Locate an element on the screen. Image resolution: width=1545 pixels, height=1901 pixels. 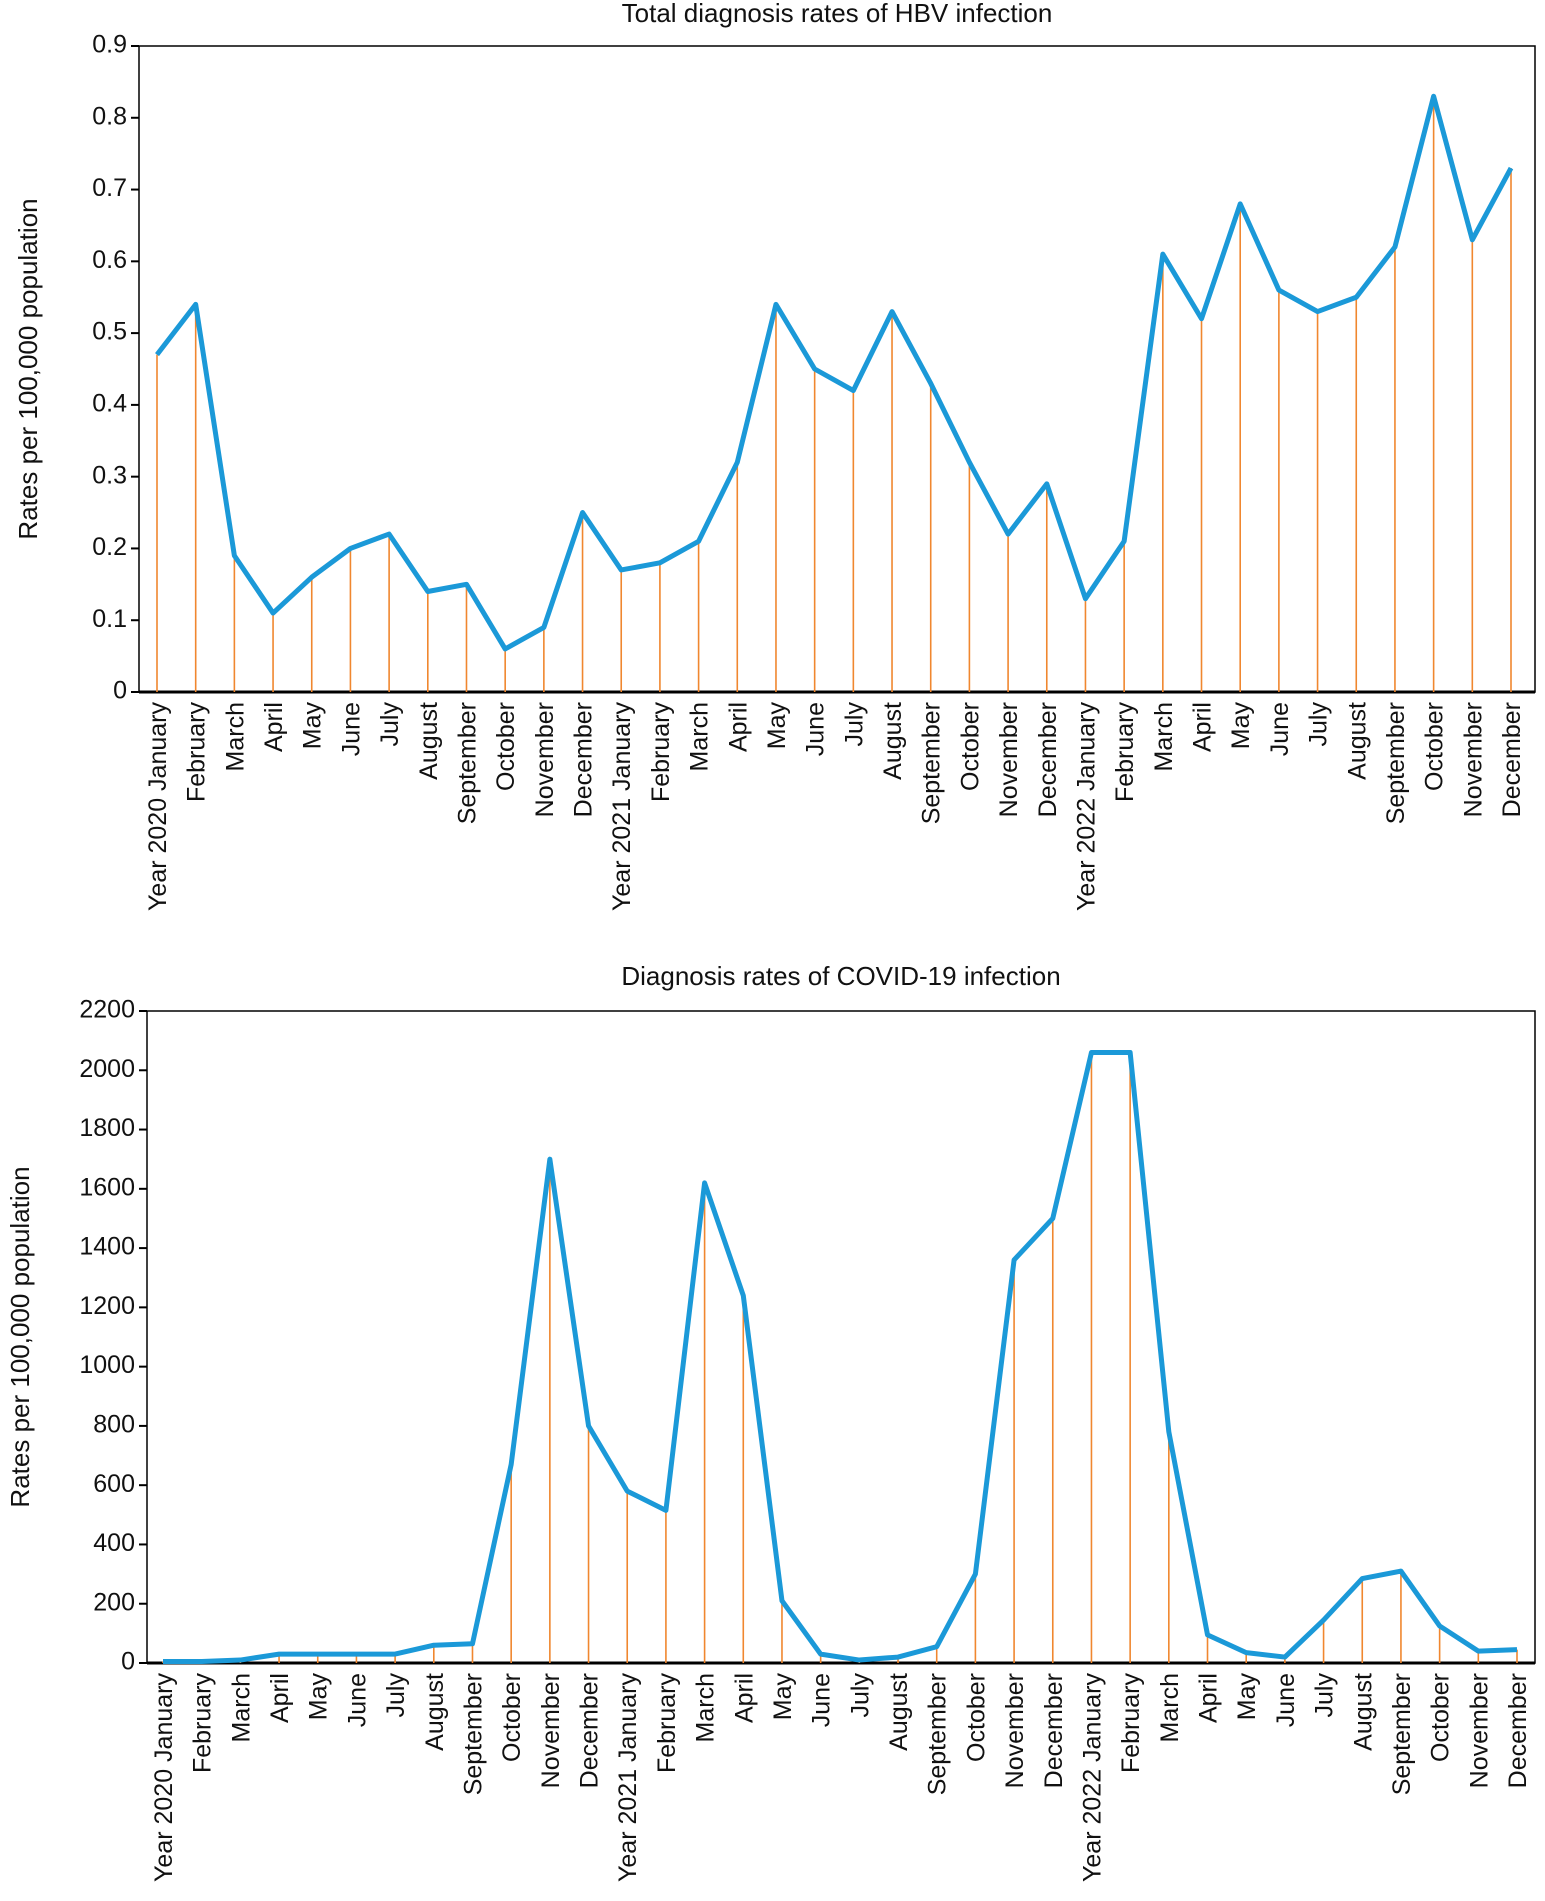
y-tick-label: 0.9 is located at coordinates (109, 45).